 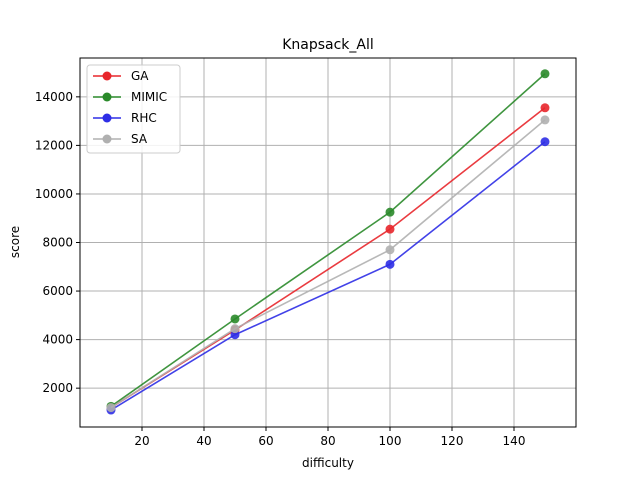 I want to click on y-axis-label: score, so click(x=15, y=242).